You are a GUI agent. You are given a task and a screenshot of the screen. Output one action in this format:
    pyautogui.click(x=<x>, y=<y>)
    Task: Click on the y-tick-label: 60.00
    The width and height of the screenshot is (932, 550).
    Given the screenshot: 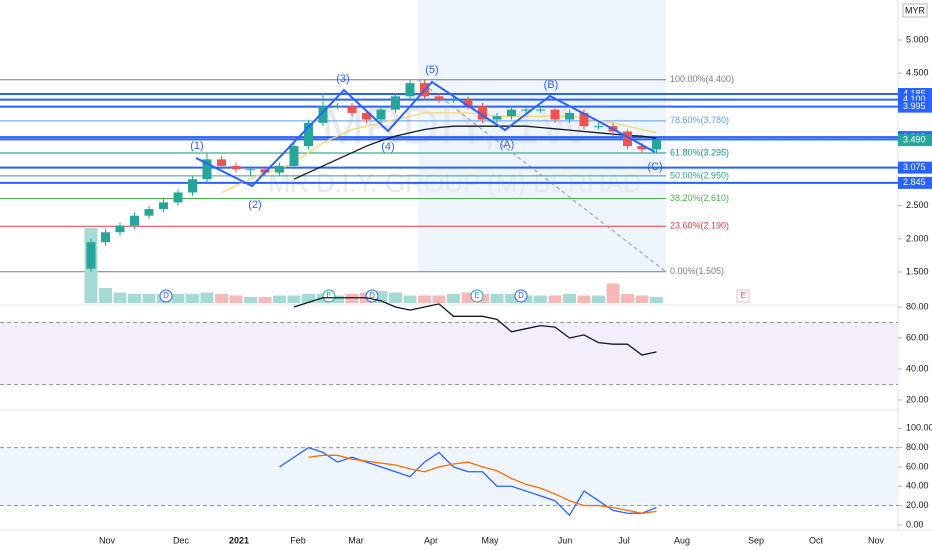 What is the action you would take?
    pyautogui.click(x=917, y=466)
    